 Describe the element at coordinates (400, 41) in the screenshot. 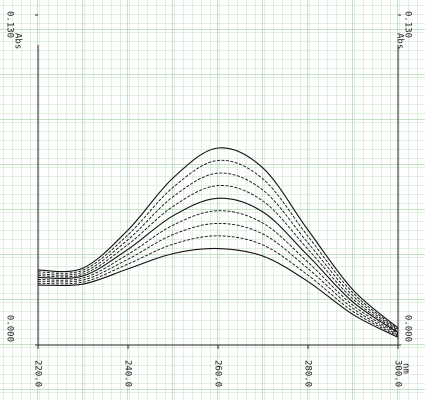

I see `y2-axis-label: Abs` at that location.